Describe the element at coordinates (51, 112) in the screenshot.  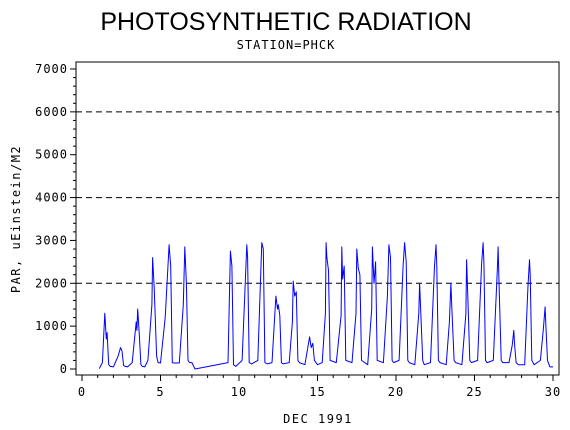
I see `y-tick-label: 6000` at that location.